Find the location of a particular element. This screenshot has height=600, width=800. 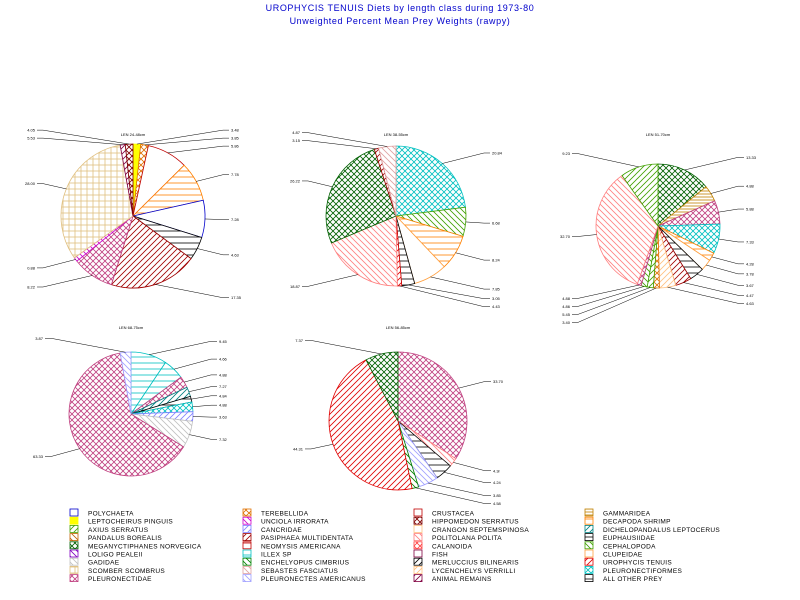

legend-item: SCOMBER SCOMBRUS is located at coordinates (117, 570).